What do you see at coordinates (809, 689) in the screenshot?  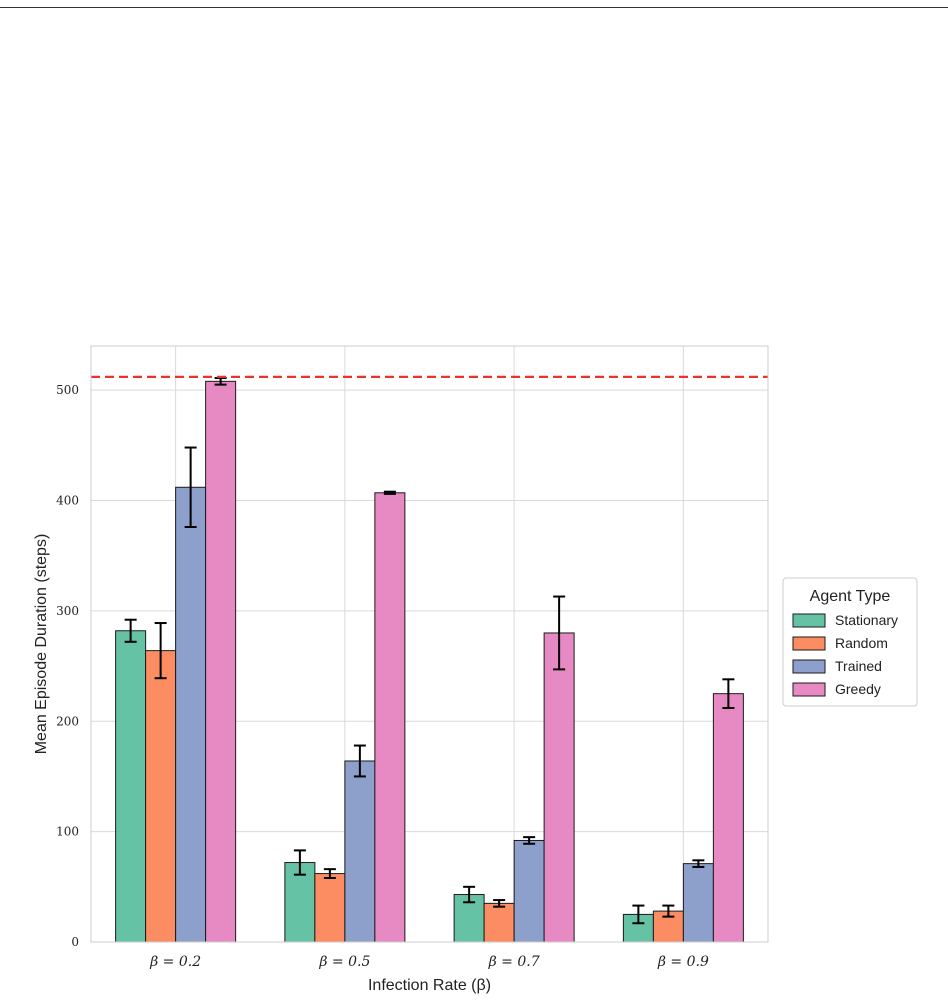 I see `legend-swatch-greedy` at bounding box center [809, 689].